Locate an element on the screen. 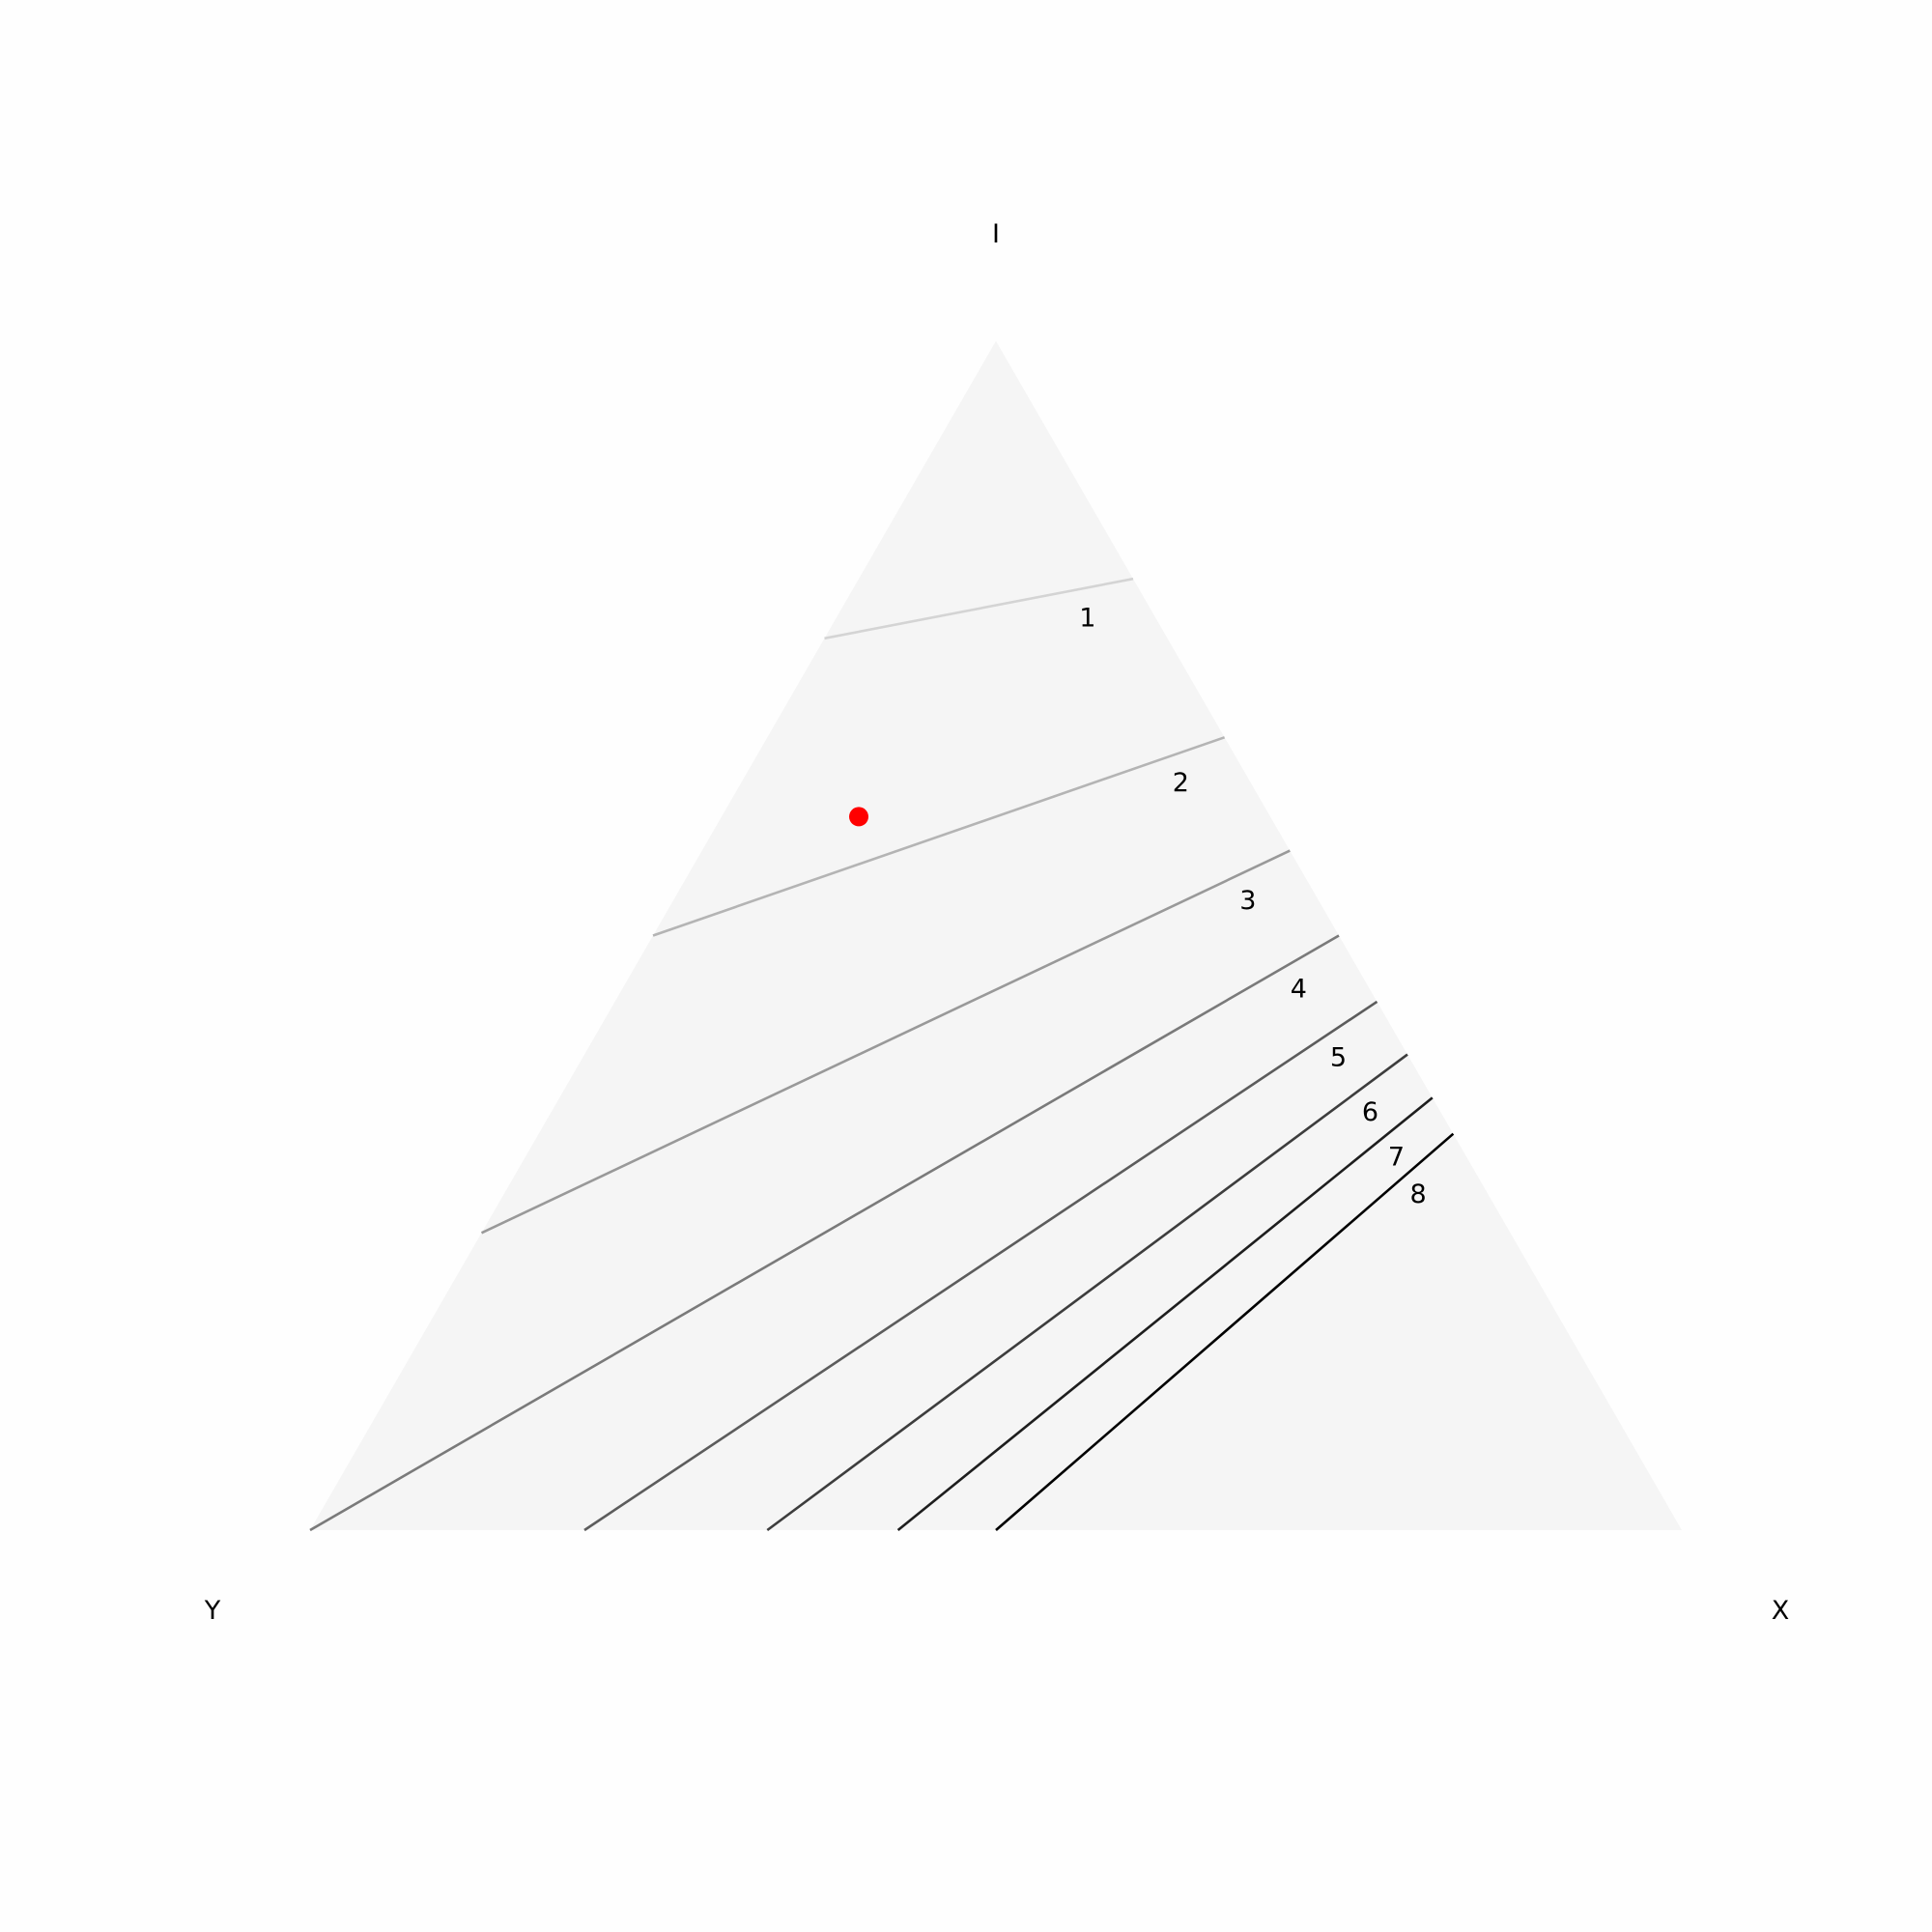 The width and height of the screenshot is (1932, 1932). contour-label-5: 5 is located at coordinates (1338, 1058).